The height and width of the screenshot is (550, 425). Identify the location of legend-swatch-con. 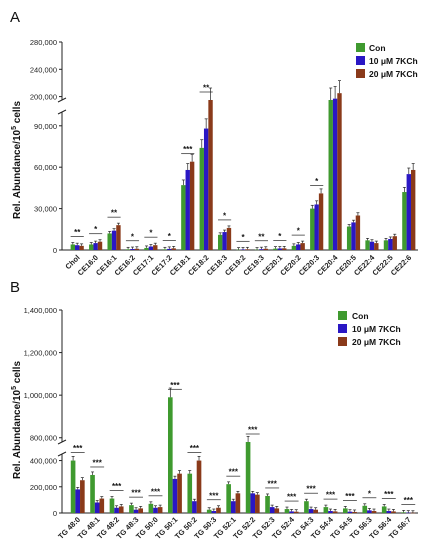
(360, 47).